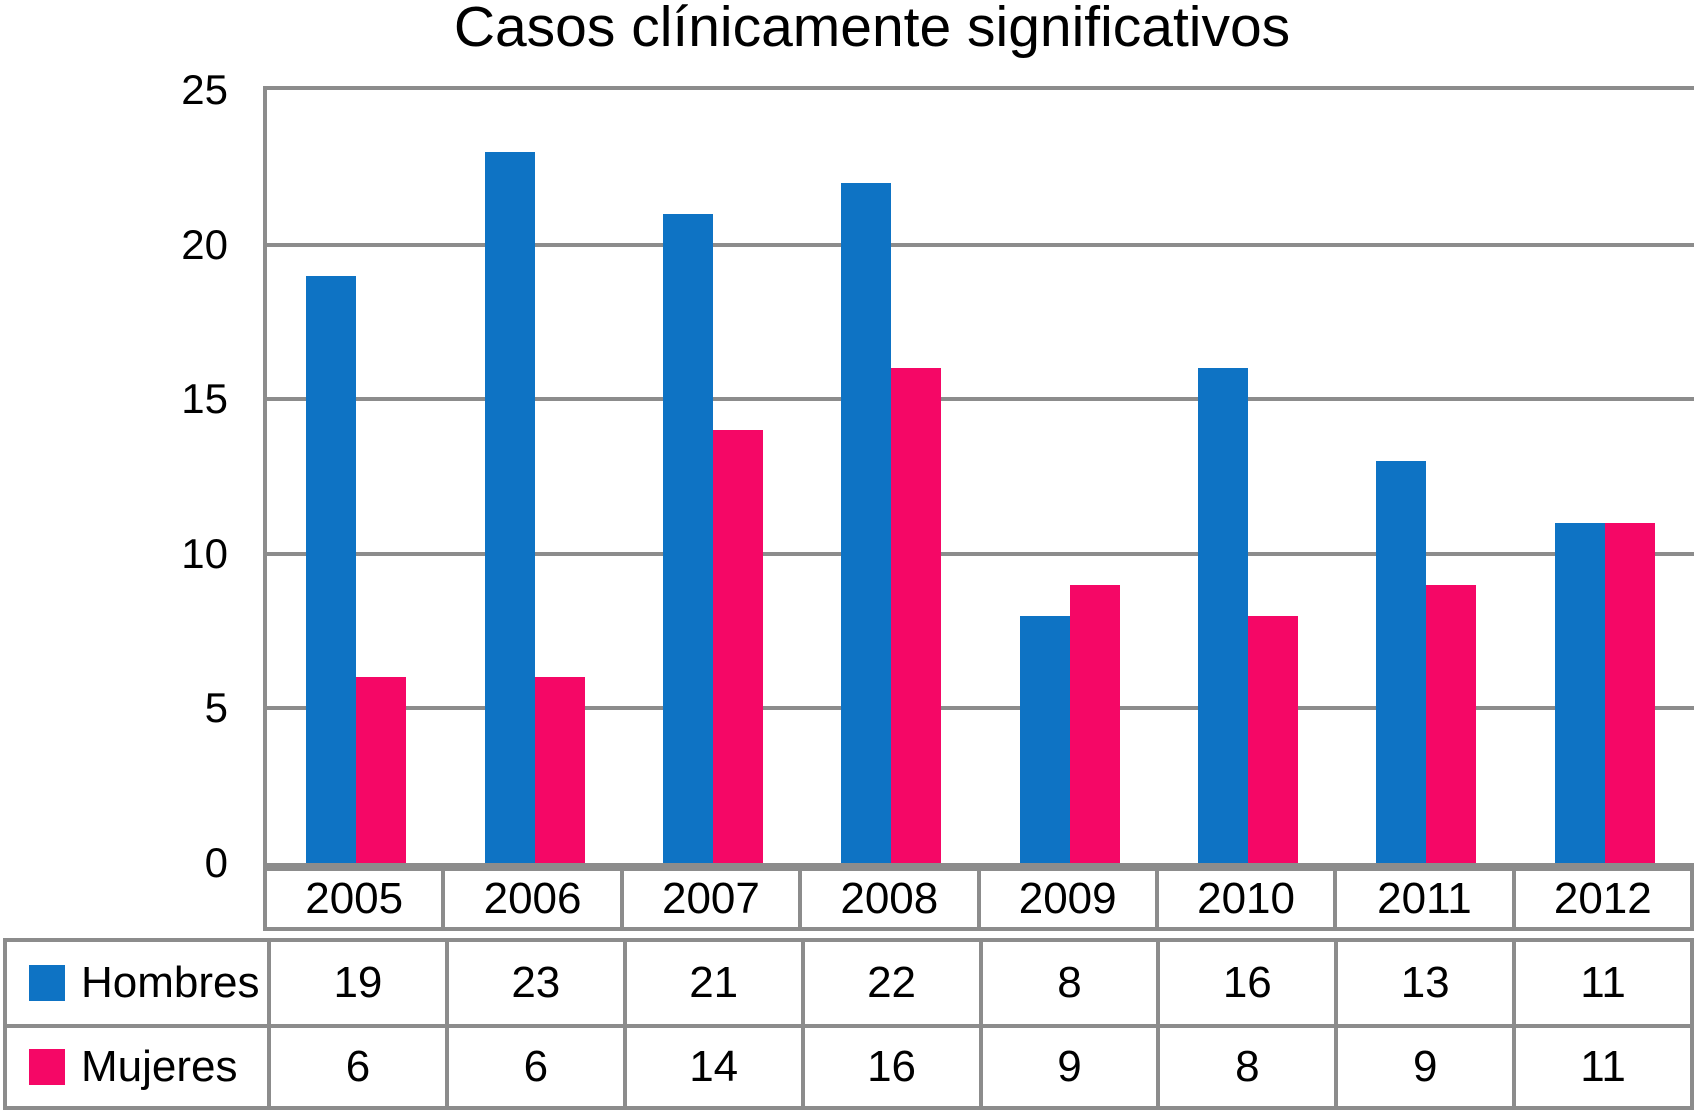 The image size is (1700, 1118). What do you see at coordinates (866, 522) in the screenshot?
I see `bar-hombres-2008` at bounding box center [866, 522].